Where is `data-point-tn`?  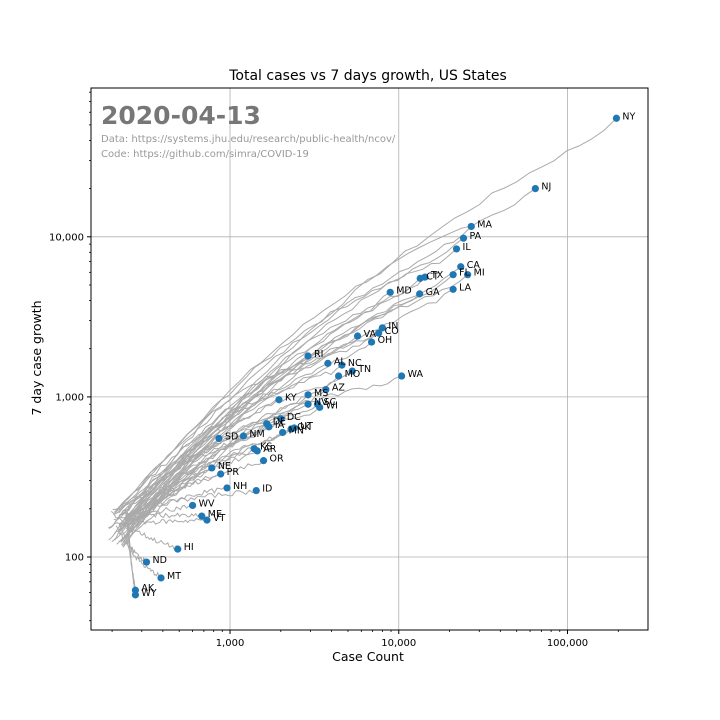 data-point-tn is located at coordinates (352, 371).